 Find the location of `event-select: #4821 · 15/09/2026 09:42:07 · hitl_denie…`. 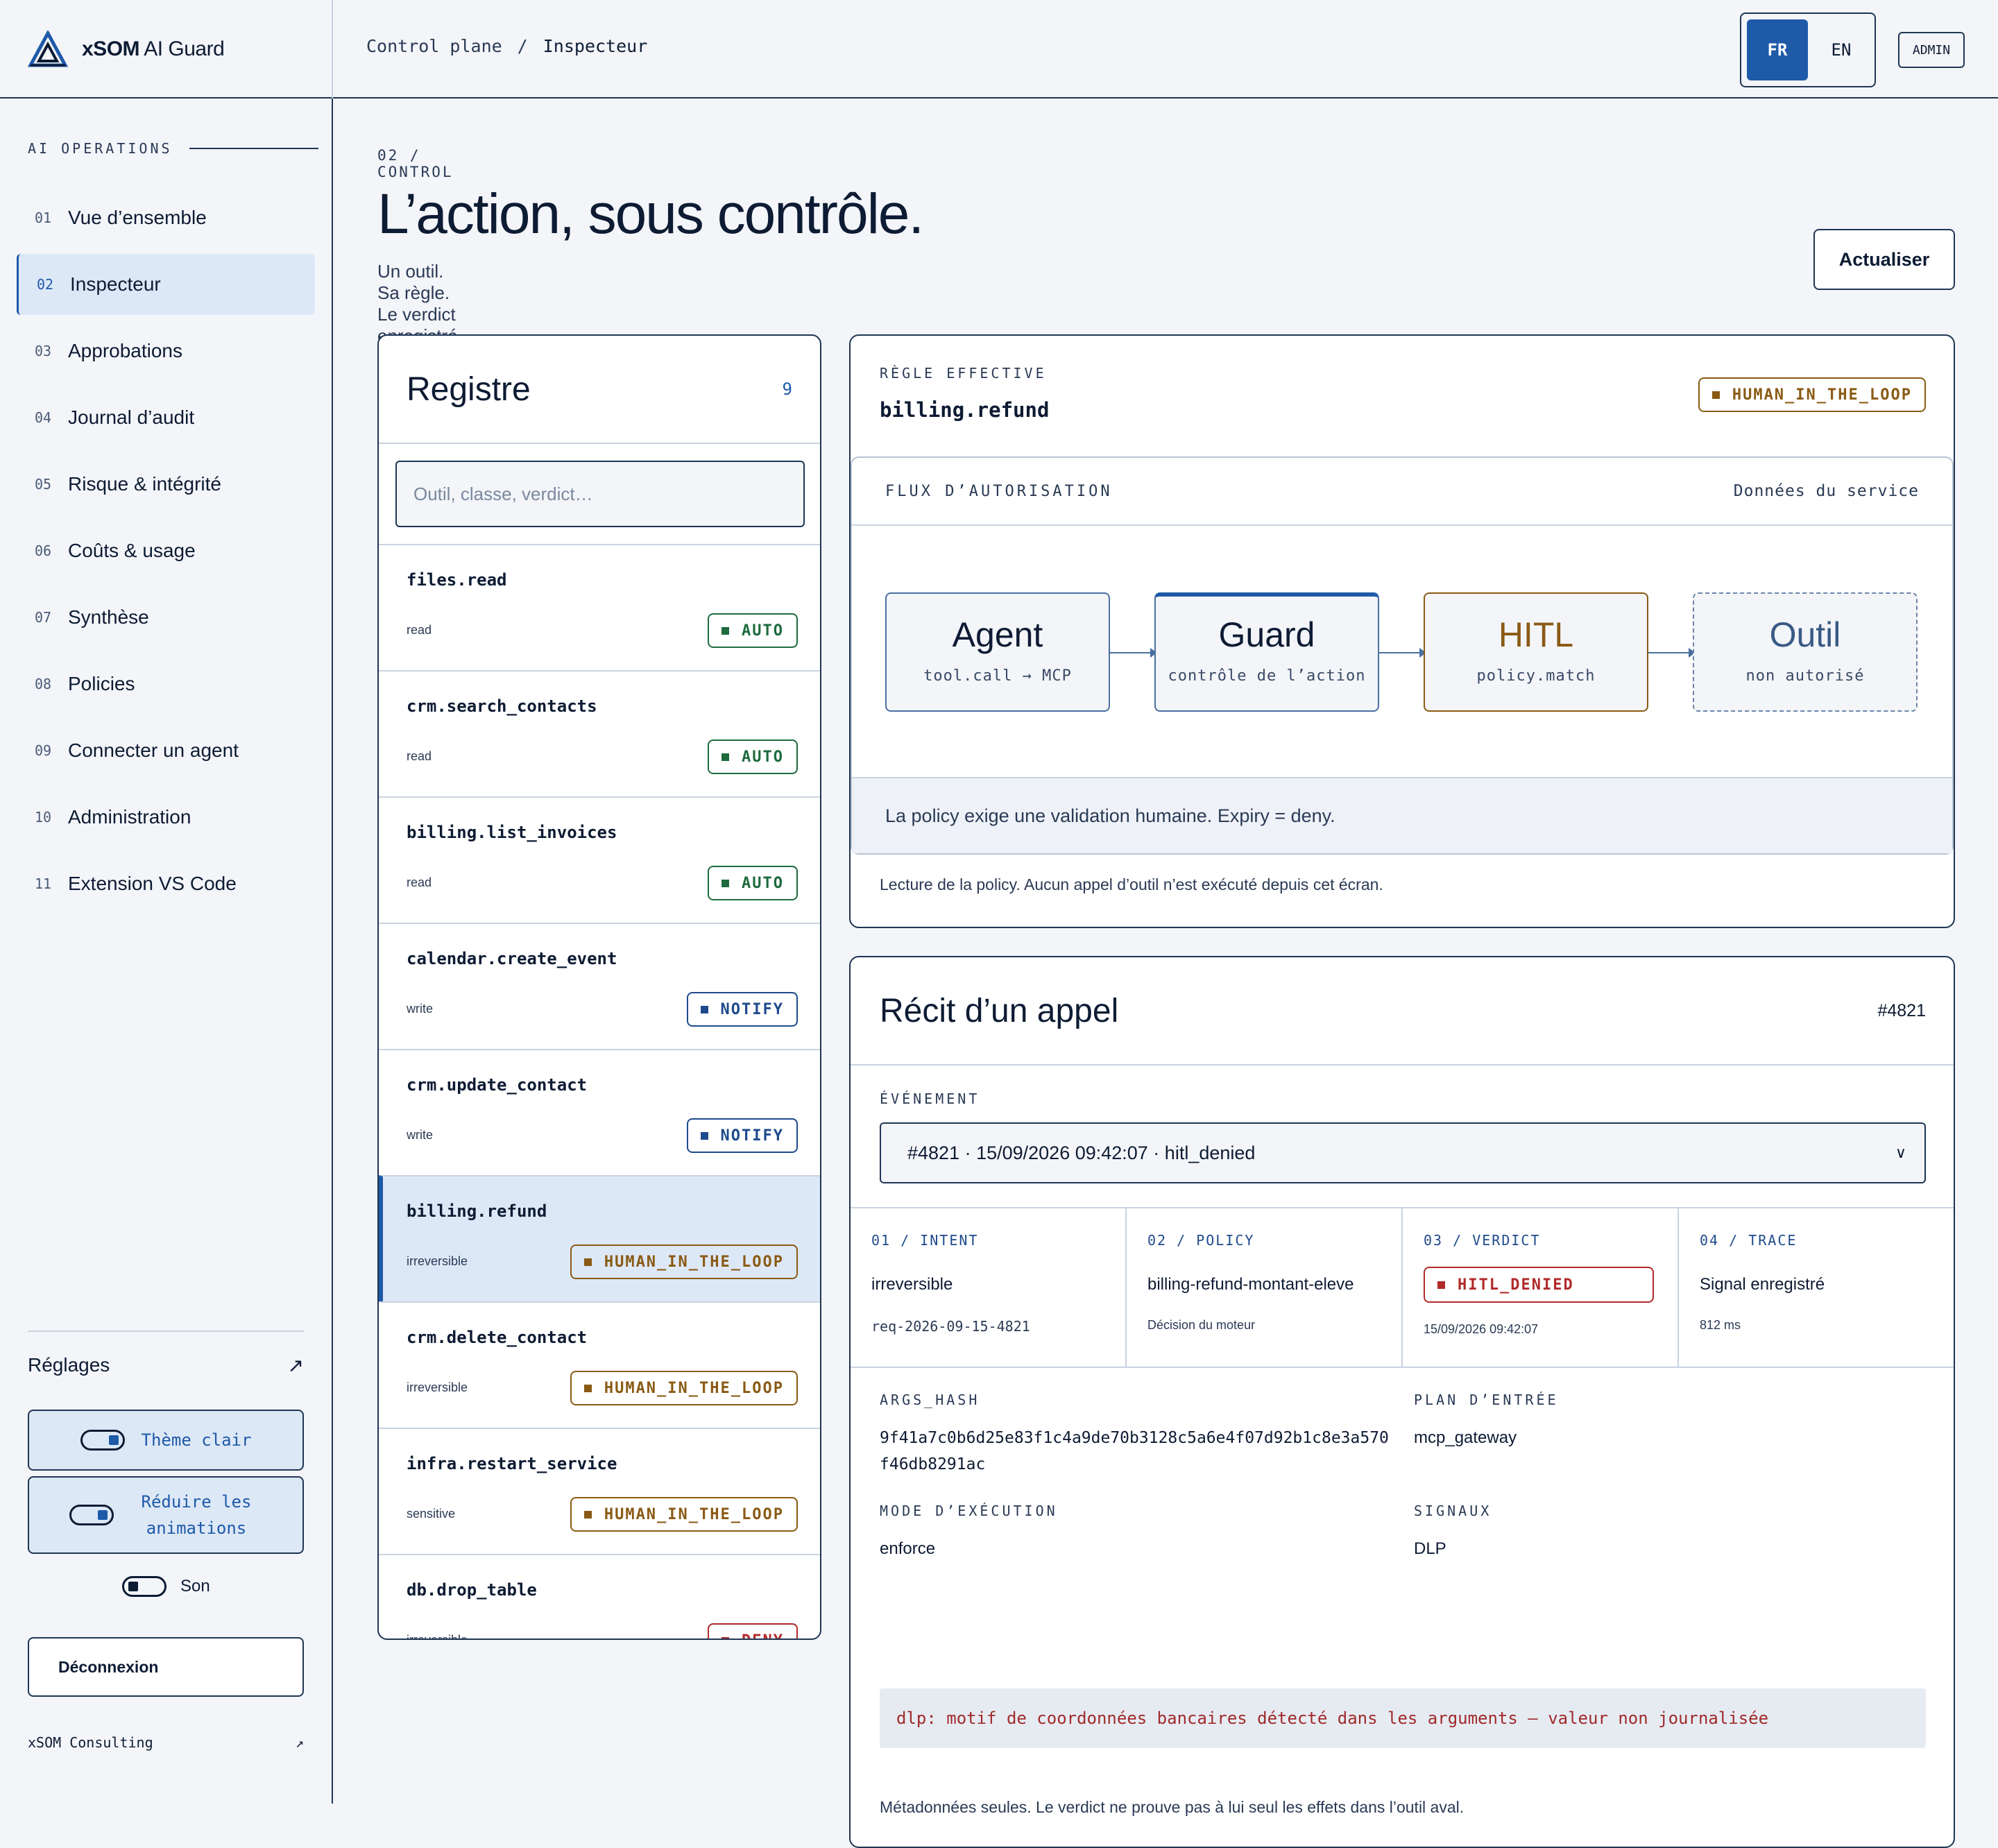

event-select: #4821 · 15/09/2026 09:42:07 · hitl_denie… is located at coordinates (1403, 1152).